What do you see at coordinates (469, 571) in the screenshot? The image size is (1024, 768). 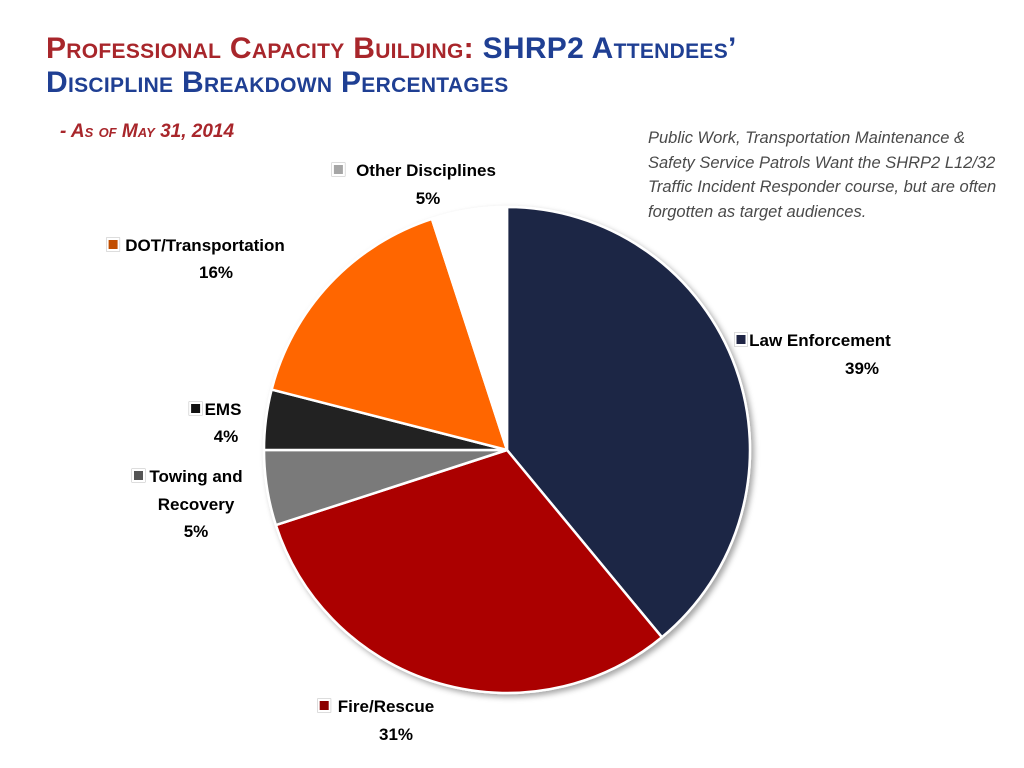 I see `pie-slice-fire-rescue` at bounding box center [469, 571].